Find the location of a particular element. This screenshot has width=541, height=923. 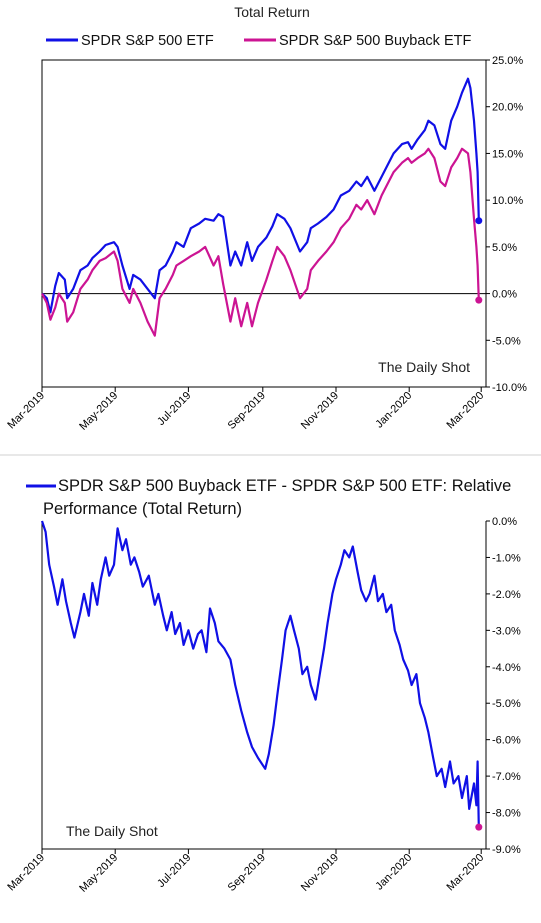

legend-label-relative-line2: Performance (Total Return) is located at coordinates (142, 509).